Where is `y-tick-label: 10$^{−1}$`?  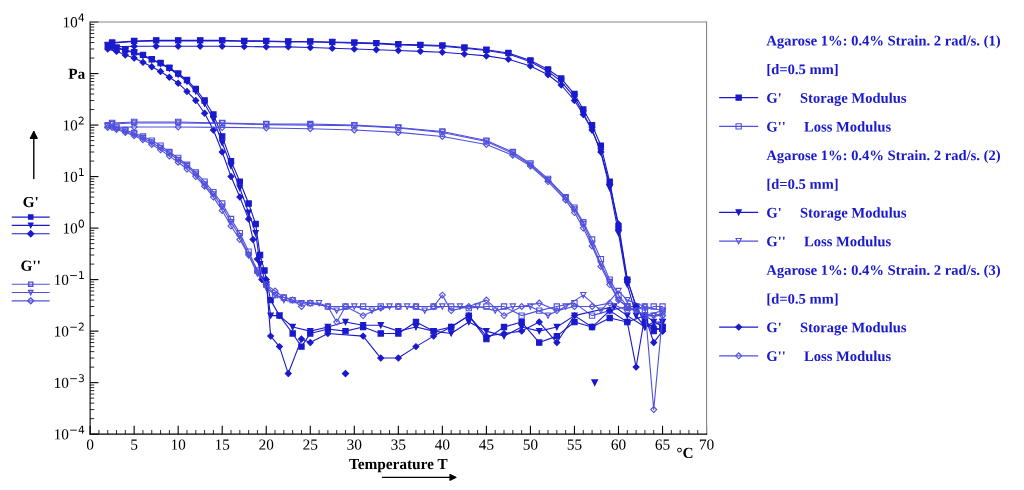 y-tick-label: 10$^{−1}$ is located at coordinates (69, 278).